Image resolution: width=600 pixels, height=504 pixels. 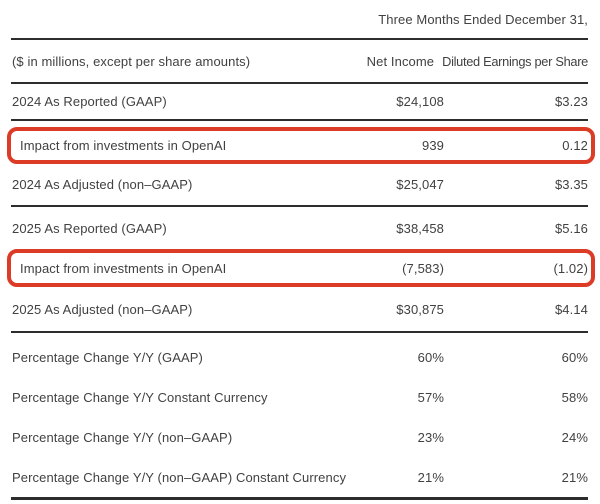 I want to click on diluted-eps-value: 58%, so click(x=574, y=397).